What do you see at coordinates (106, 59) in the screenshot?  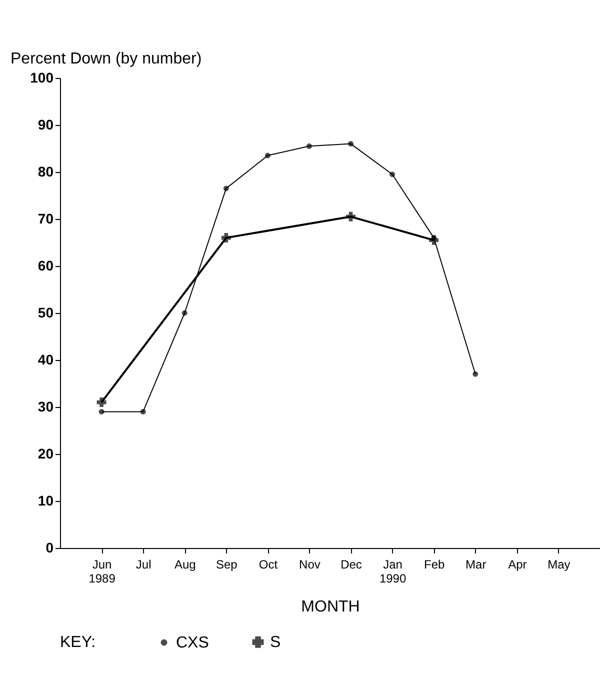 I see `y-axis-title: Percent Down (by number)` at bounding box center [106, 59].